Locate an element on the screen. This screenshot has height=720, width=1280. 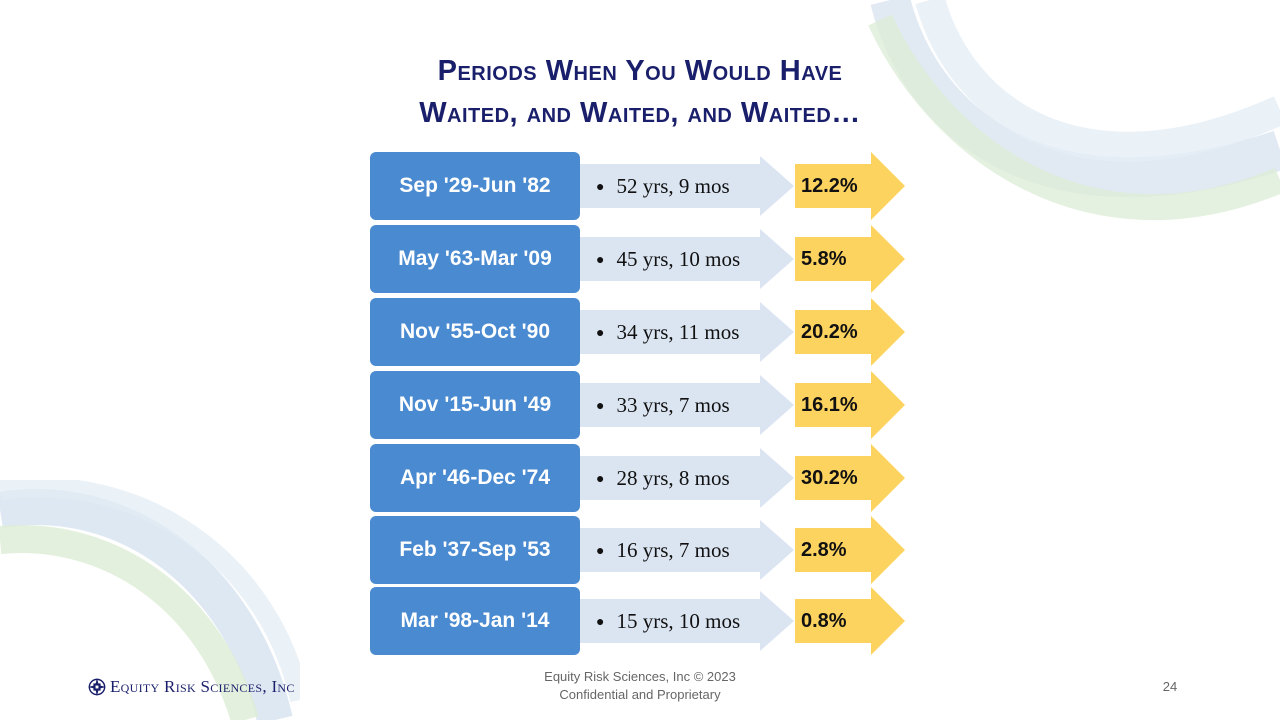
return-arrow: 16.1% is located at coordinates (850, 405).